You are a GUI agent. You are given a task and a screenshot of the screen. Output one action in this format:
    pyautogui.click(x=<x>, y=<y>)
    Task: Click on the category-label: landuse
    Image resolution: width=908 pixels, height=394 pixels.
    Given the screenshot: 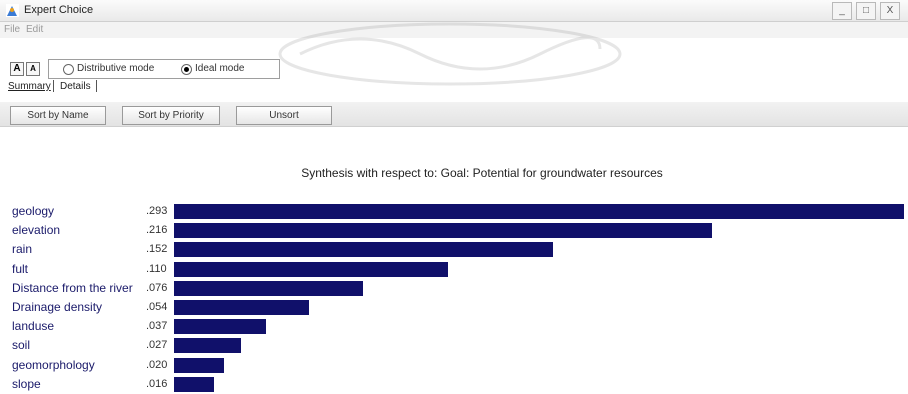 What is the action you would take?
    pyautogui.click(x=33, y=326)
    